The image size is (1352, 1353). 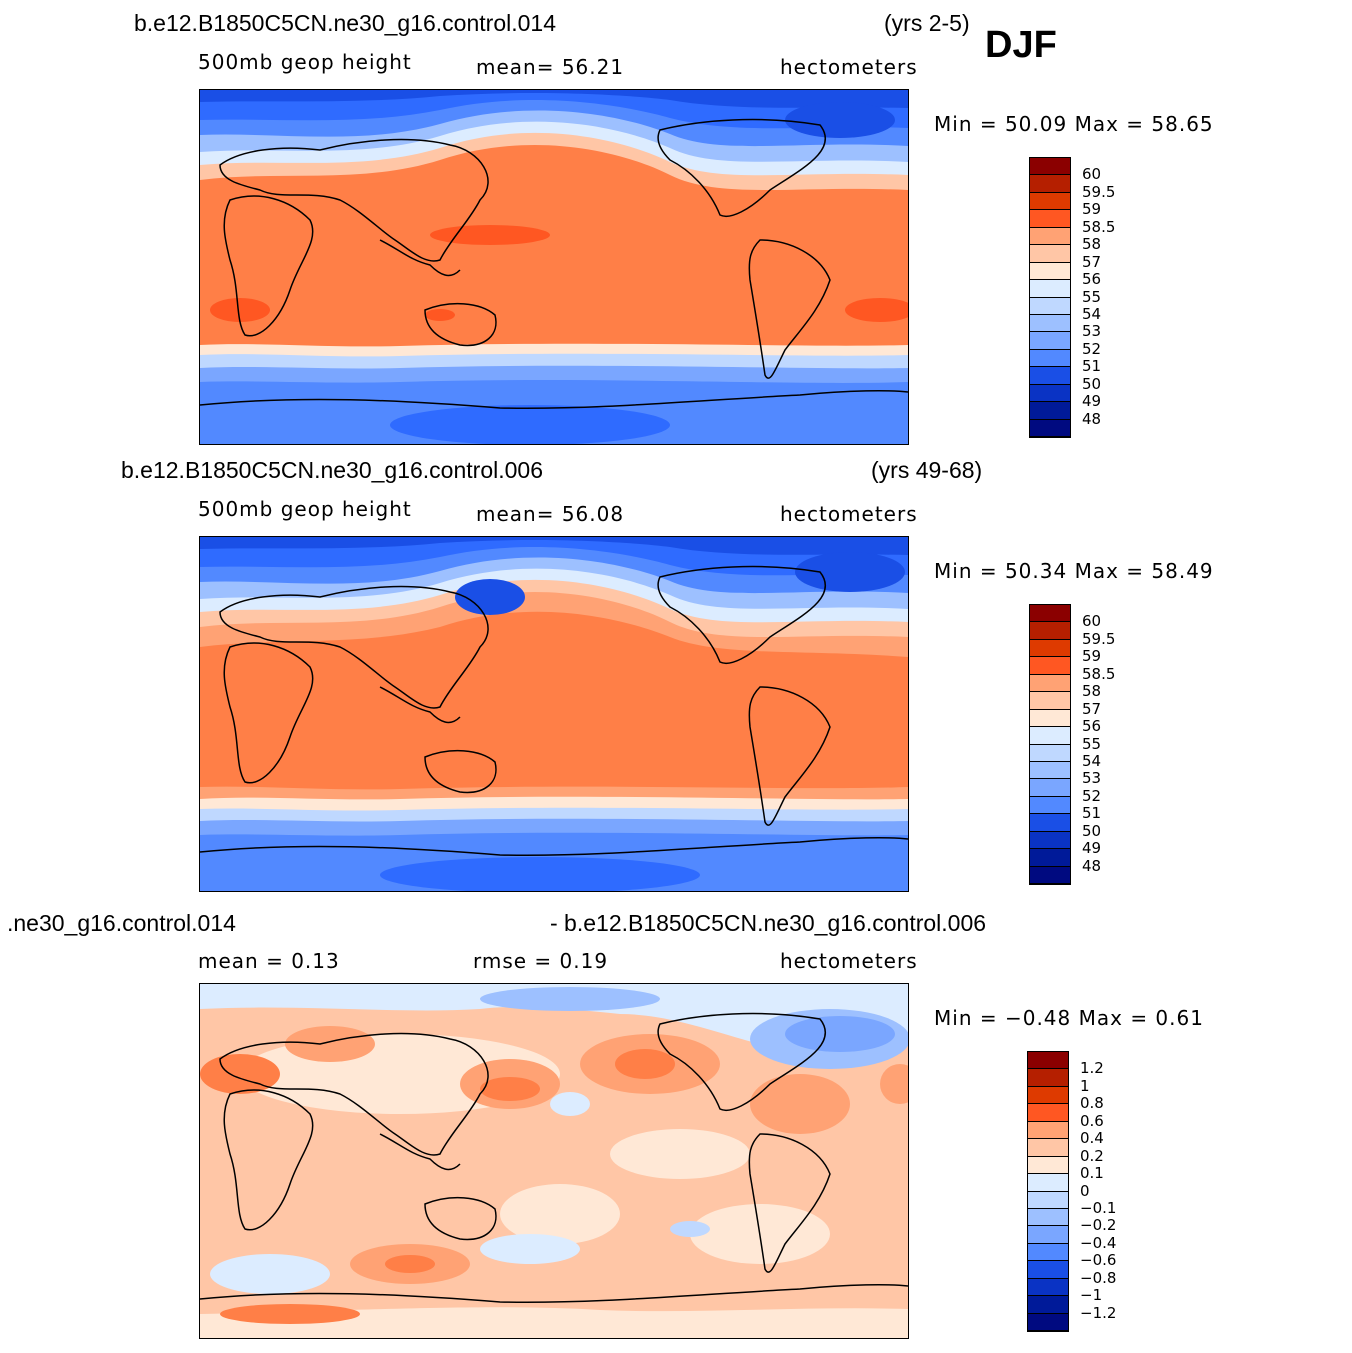 I want to click on minmax-1: Min = 50.09 Max = 58.65, so click(x=1074, y=124).